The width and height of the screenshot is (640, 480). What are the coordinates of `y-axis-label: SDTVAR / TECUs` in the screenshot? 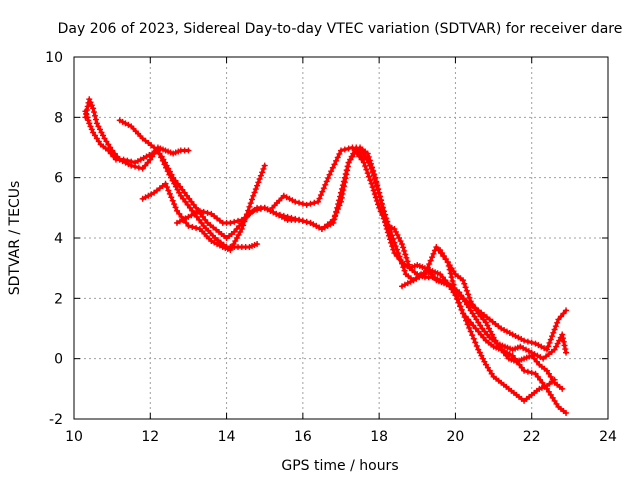 It's located at (15, 238).